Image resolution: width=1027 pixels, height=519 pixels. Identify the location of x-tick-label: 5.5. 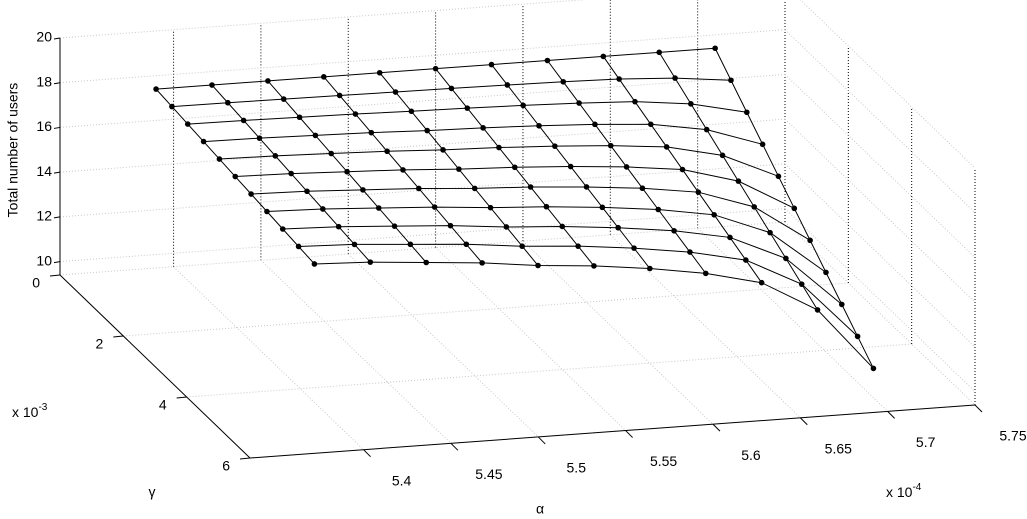
(577, 468).